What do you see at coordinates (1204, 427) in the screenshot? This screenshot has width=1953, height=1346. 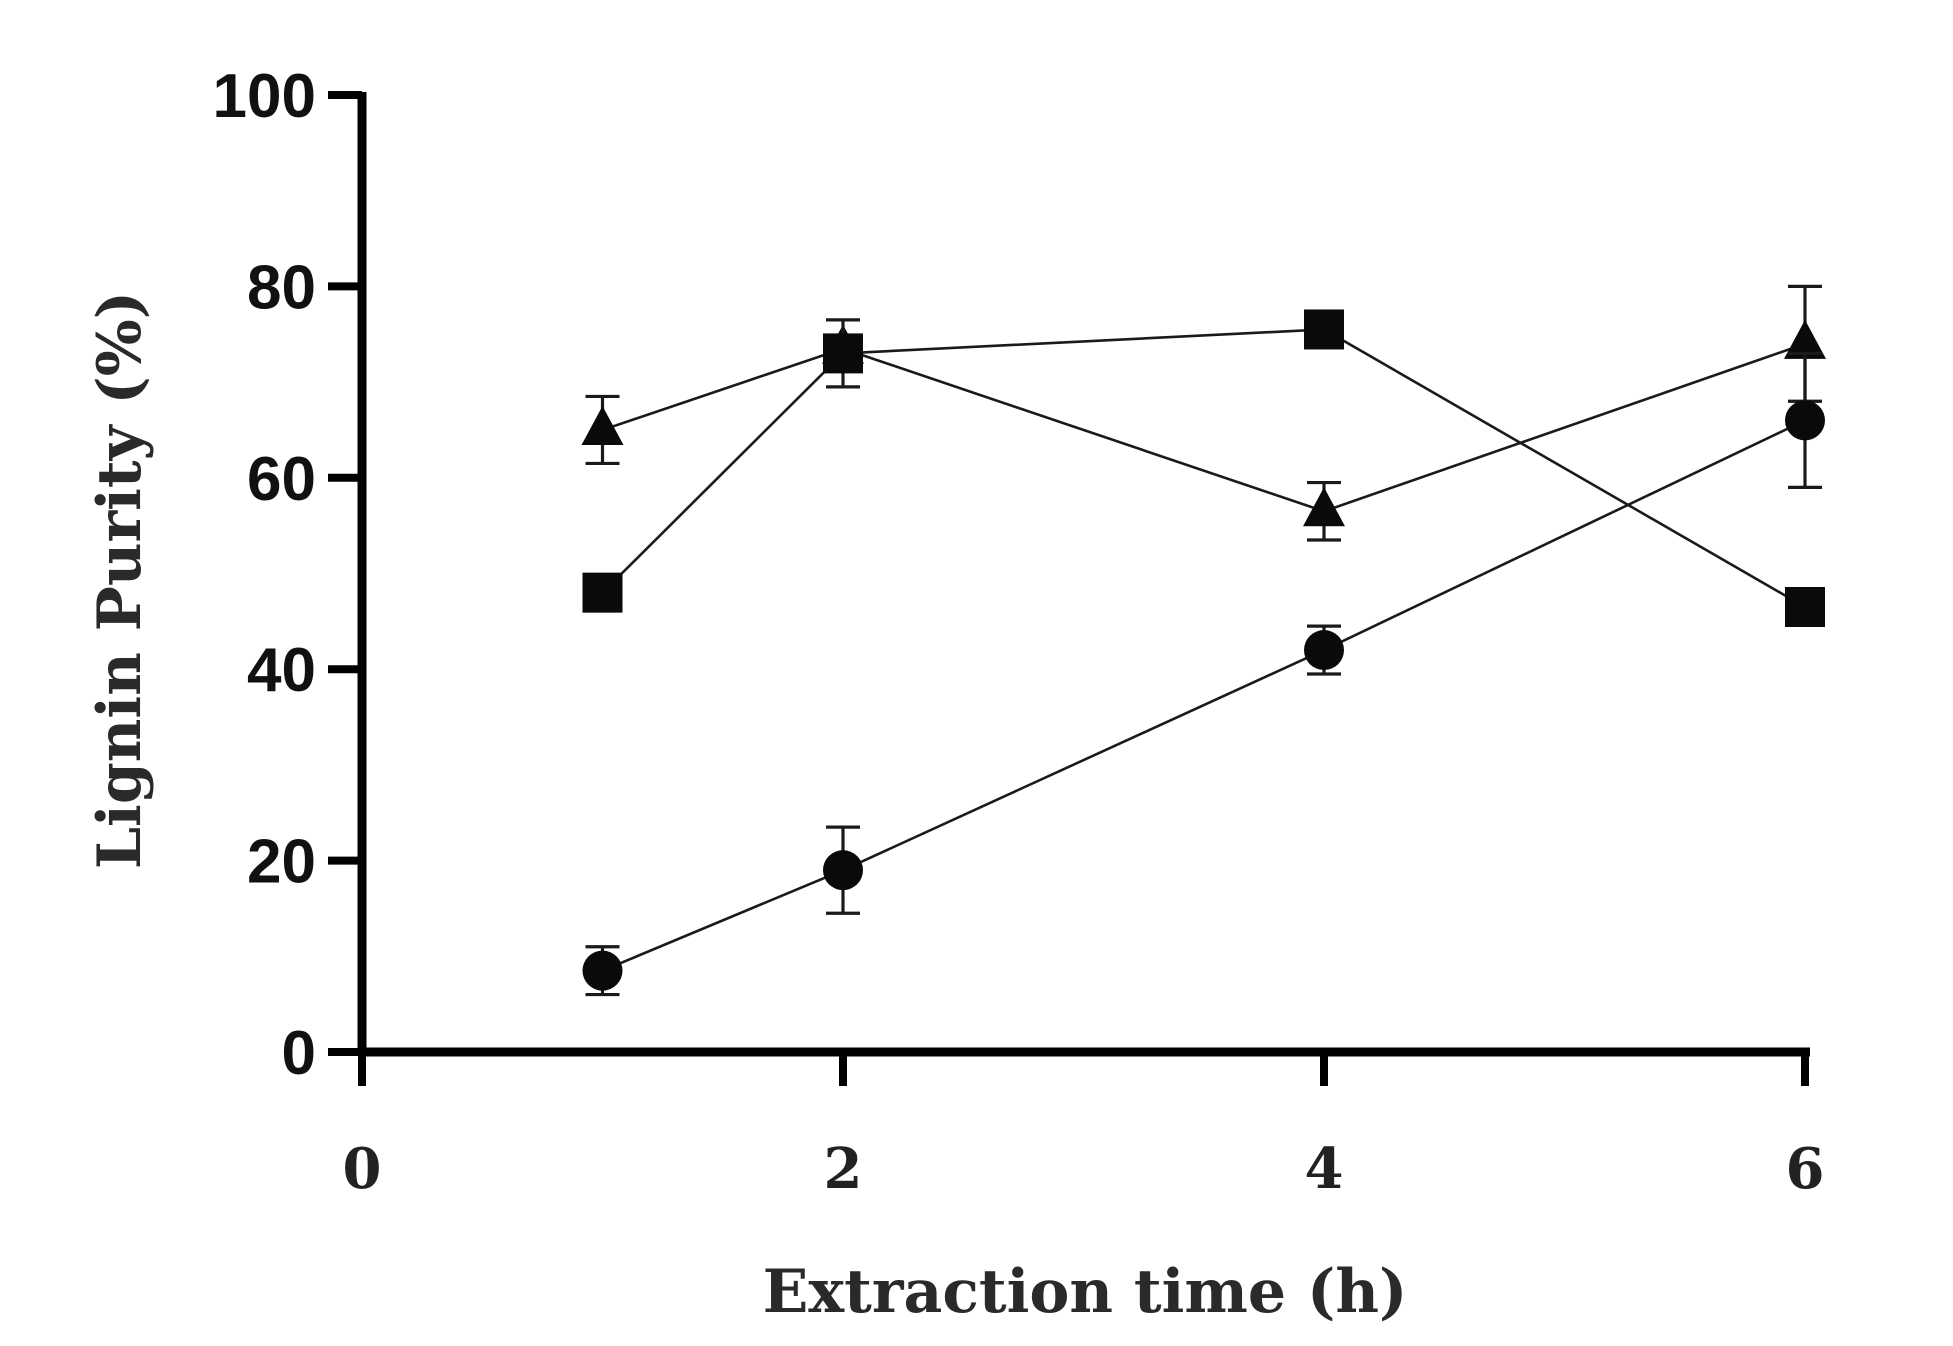 I see `series-line-triangle` at bounding box center [1204, 427].